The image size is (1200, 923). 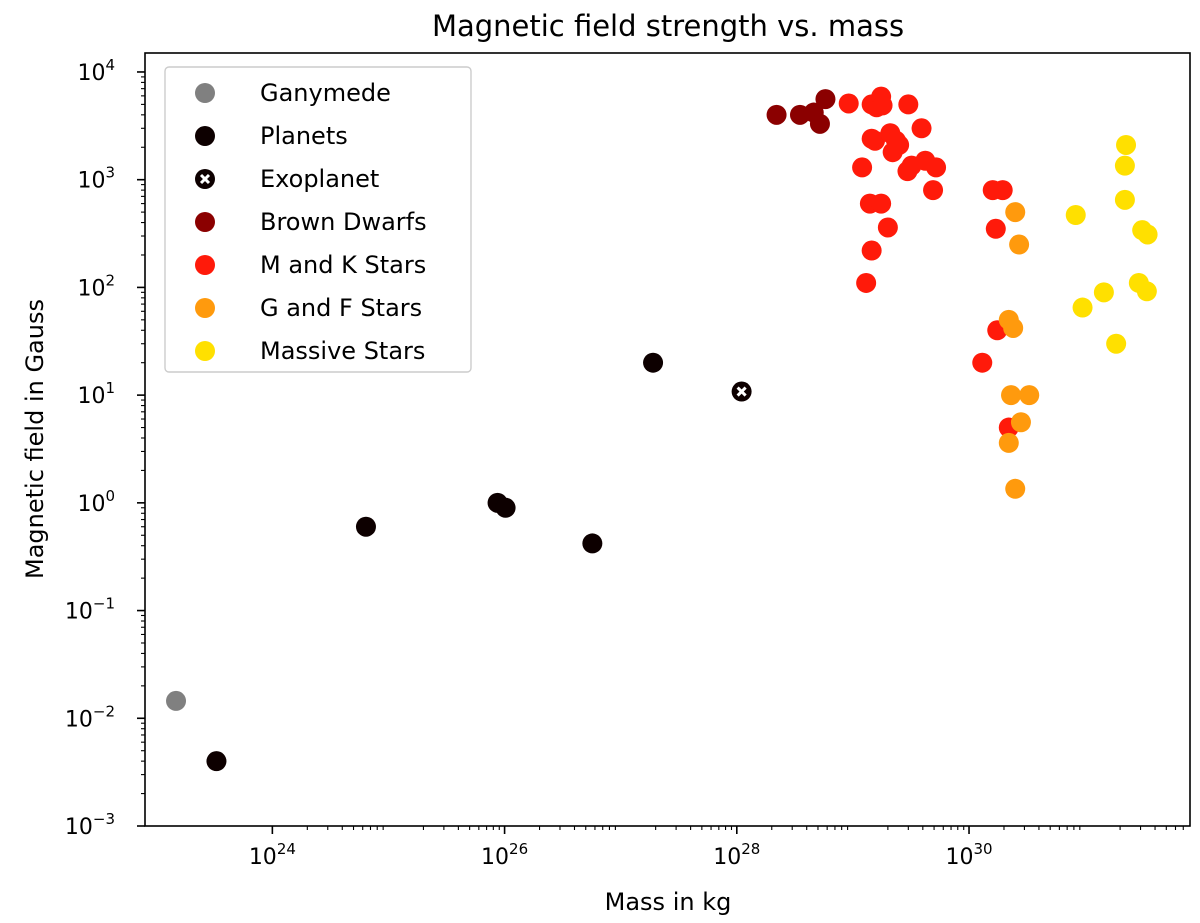 I want to click on series-exoplanet, so click(x=741, y=391).